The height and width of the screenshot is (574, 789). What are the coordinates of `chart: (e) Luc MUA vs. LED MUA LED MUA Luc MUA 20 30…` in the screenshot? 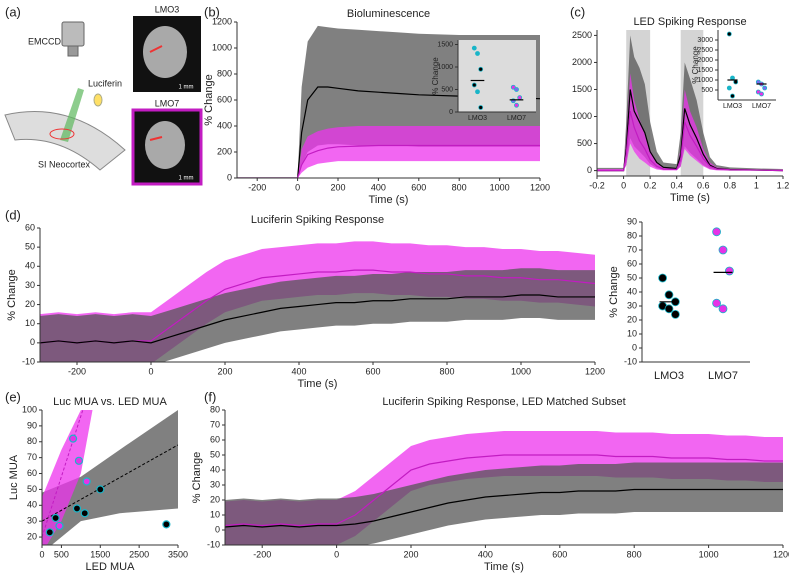 It's located at (96, 480).